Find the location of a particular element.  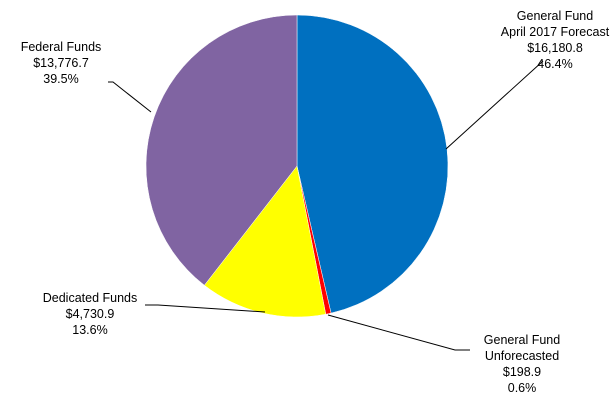

label-percent: 39.5% is located at coordinates (60, 79).